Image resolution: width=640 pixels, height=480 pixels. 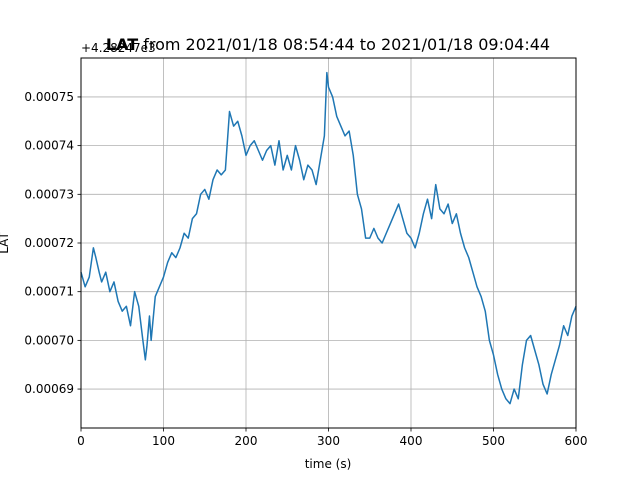 What do you see at coordinates (328, 464) in the screenshot?
I see `x-axis-label: time (s)` at bounding box center [328, 464].